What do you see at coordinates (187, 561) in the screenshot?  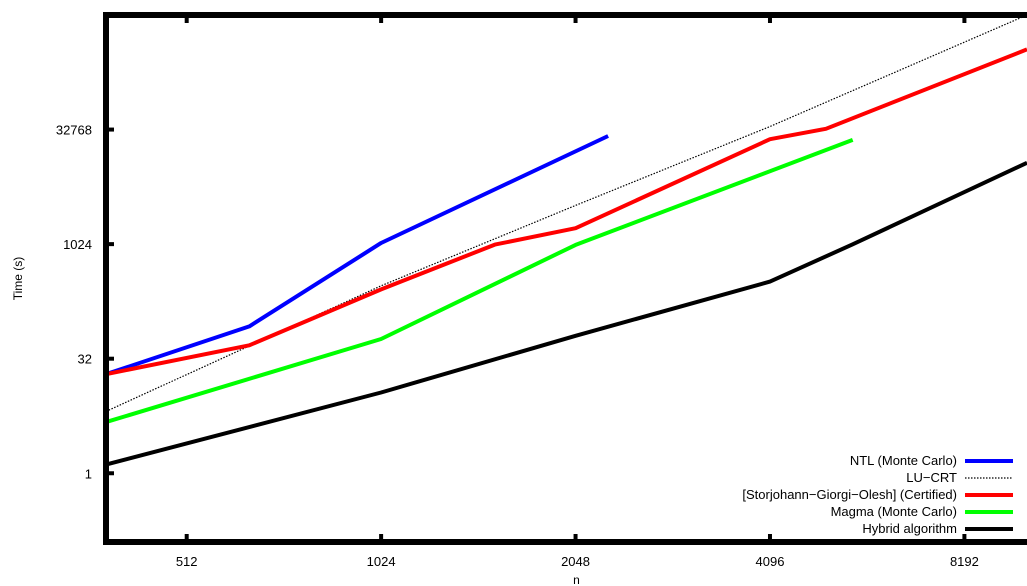 I see `x-tick-label-0: 512` at bounding box center [187, 561].